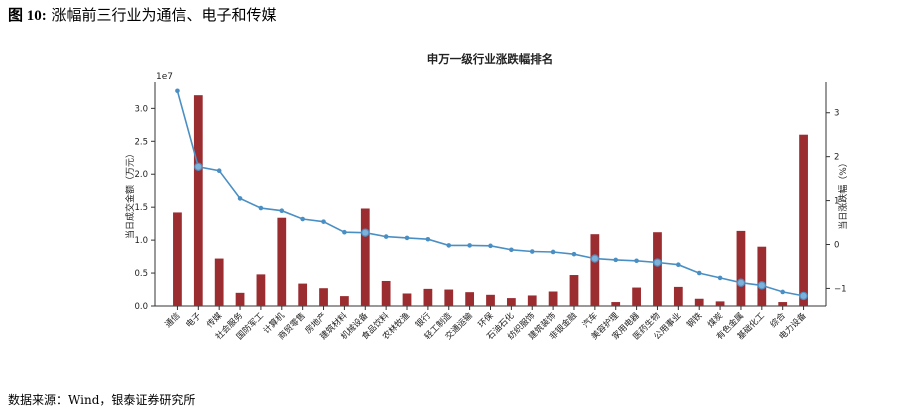 The width and height of the screenshot is (917, 413). What do you see at coordinates (836, 202) in the screenshot?
I see `y2-tick-label: 1` at bounding box center [836, 202].